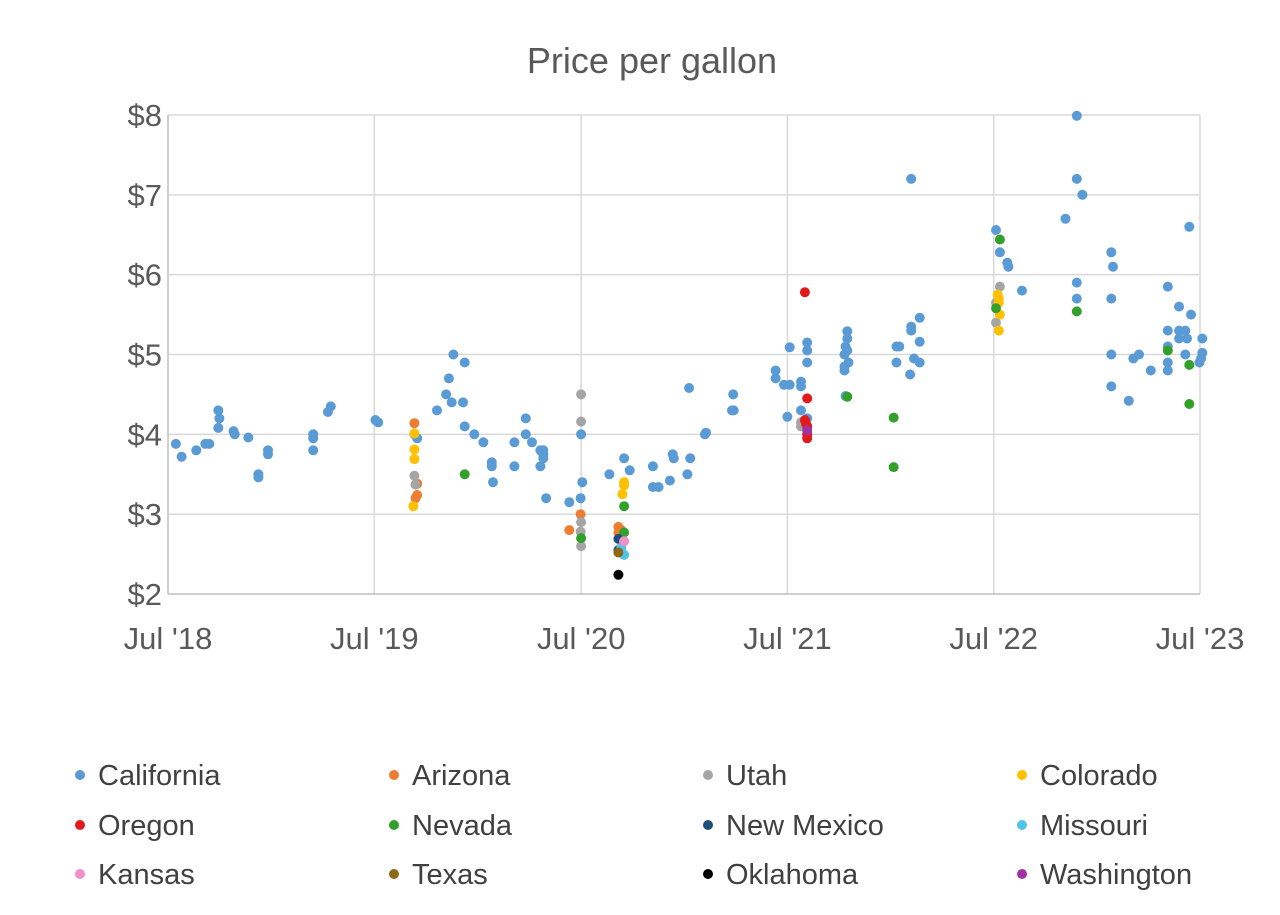 The height and width of the screenshot is (915, 1280). What do you see at coordinates (518, 478) in the screenshot?
I see `series-arizona` at bounding box center [518, 478].